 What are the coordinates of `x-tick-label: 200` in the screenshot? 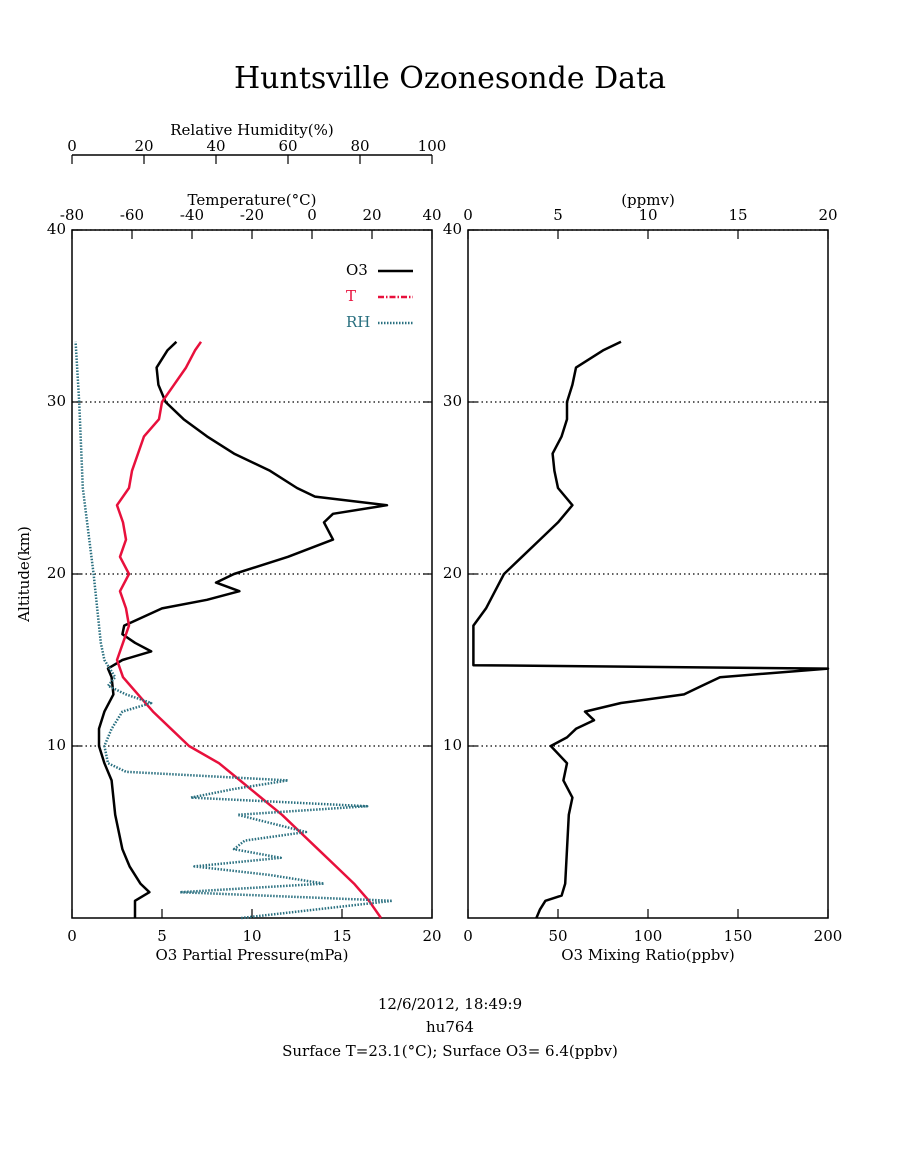 It's located at (828, 936).